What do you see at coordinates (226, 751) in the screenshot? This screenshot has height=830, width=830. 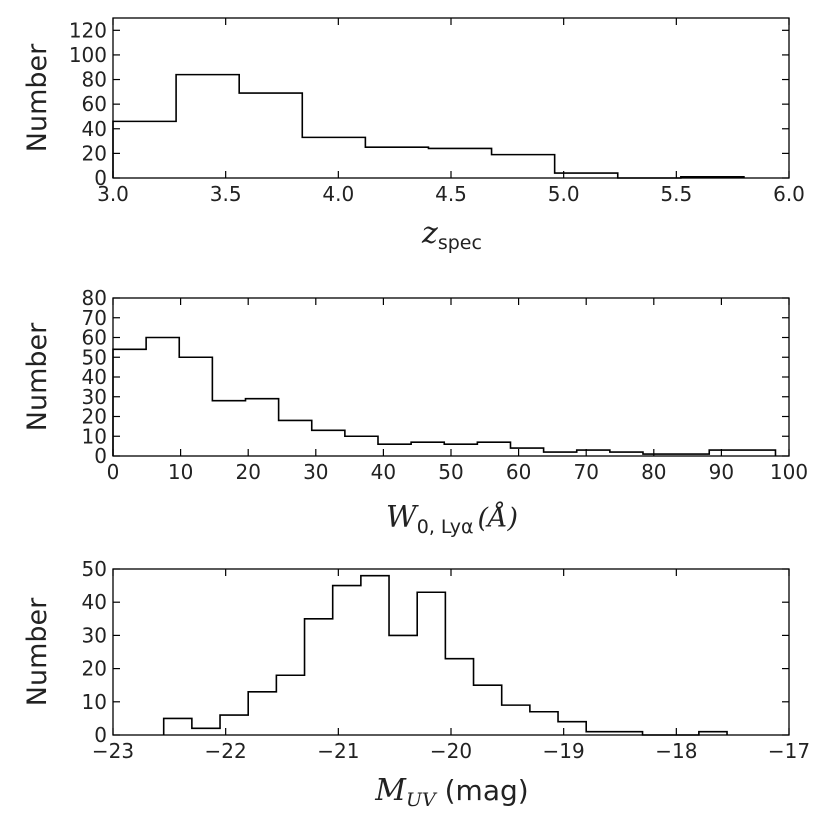 I see `muv-xtick-label: −22` at bounding box center [226, 751].